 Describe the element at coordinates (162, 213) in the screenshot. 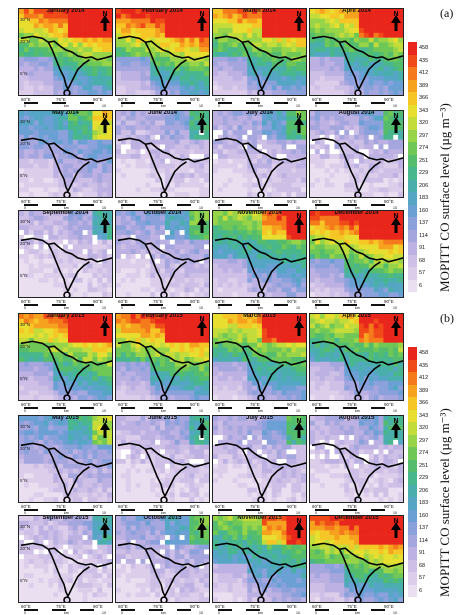

I see `map-title: October 2014` at that location.